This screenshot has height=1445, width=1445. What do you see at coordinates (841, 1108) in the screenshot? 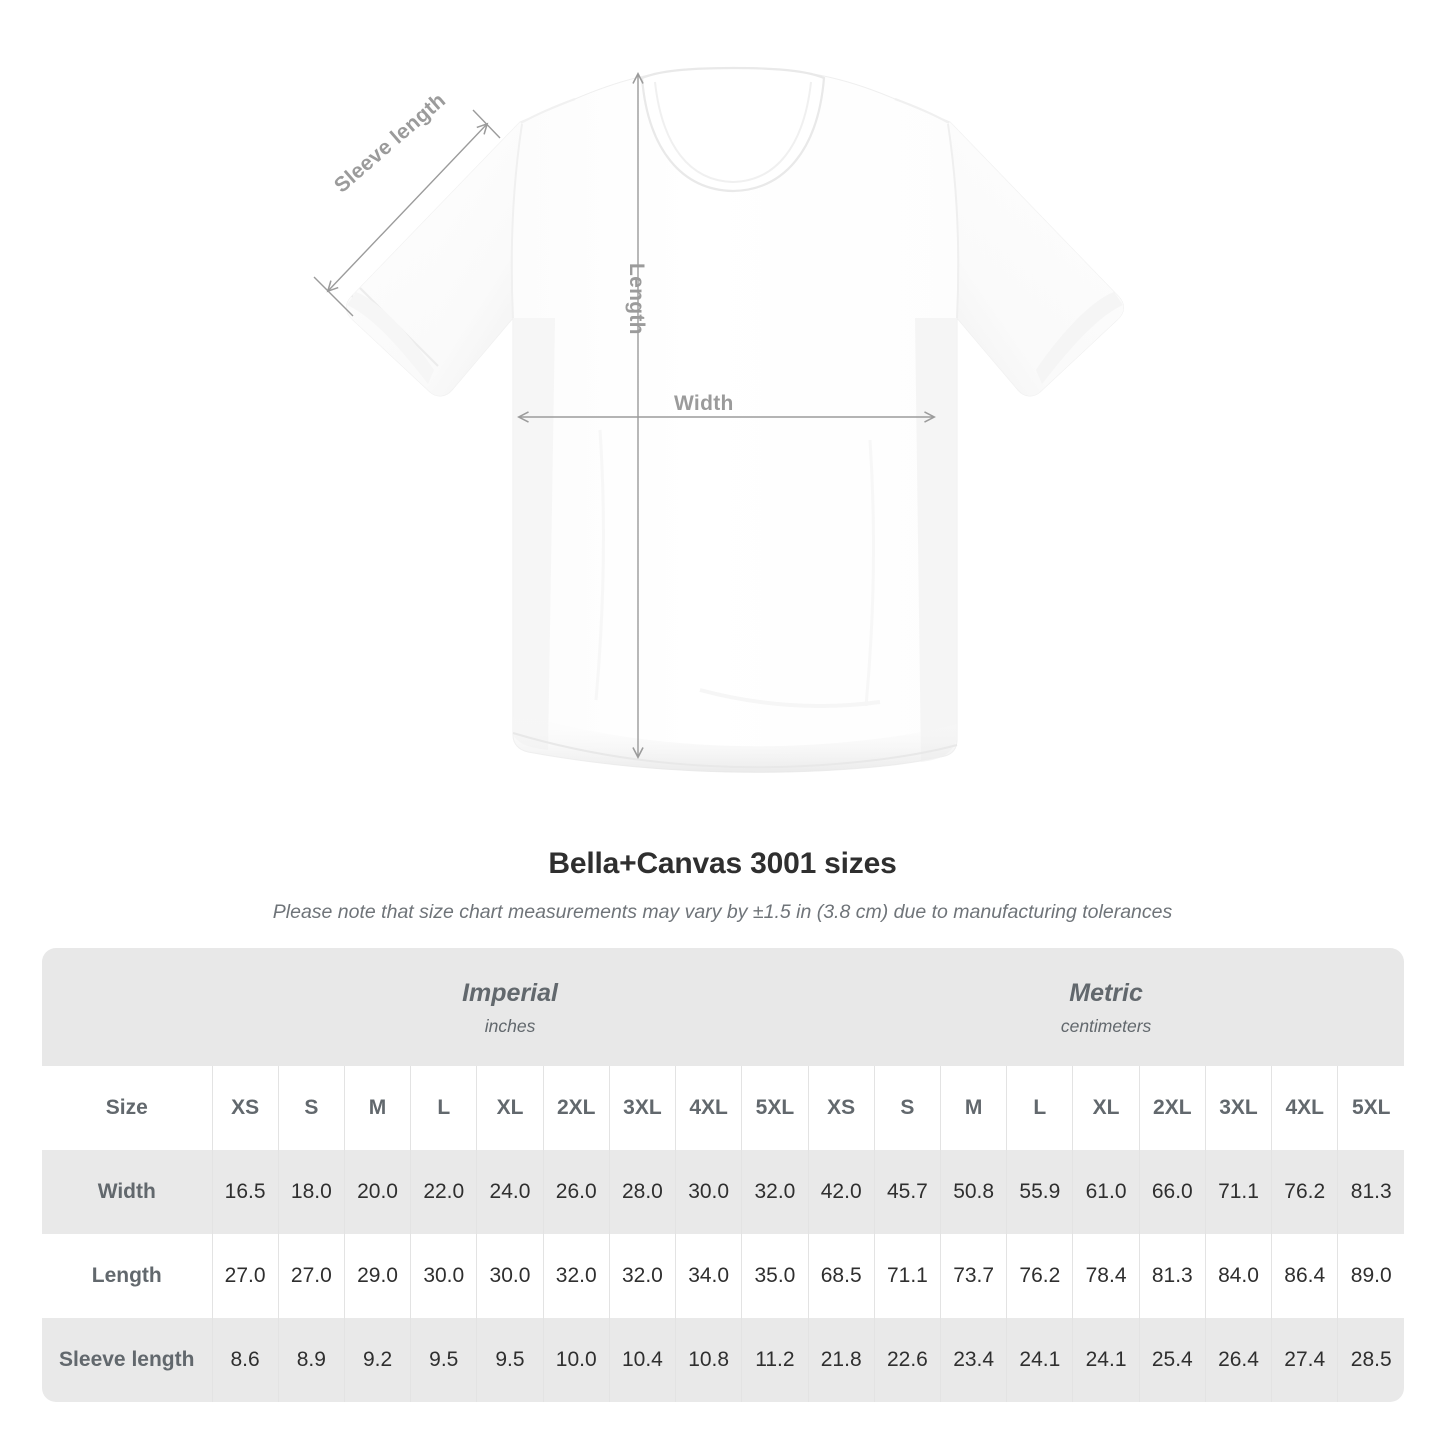
I see `size-header-cell: XS` at bounding box center [841, 1108].